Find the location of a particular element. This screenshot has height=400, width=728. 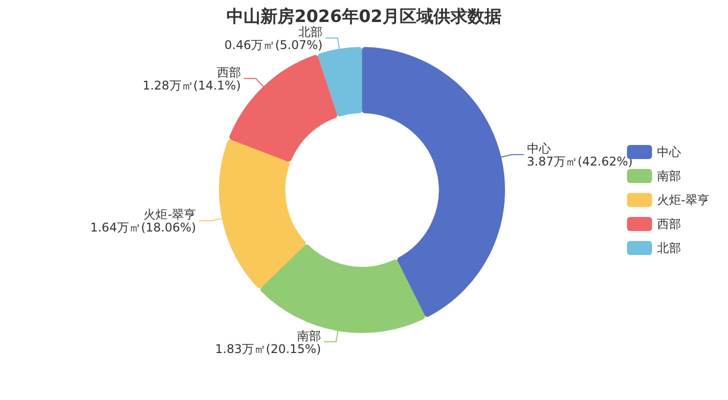

title: 中山新房2026年02月区域供求数据 is located at coordinates (364, 17).